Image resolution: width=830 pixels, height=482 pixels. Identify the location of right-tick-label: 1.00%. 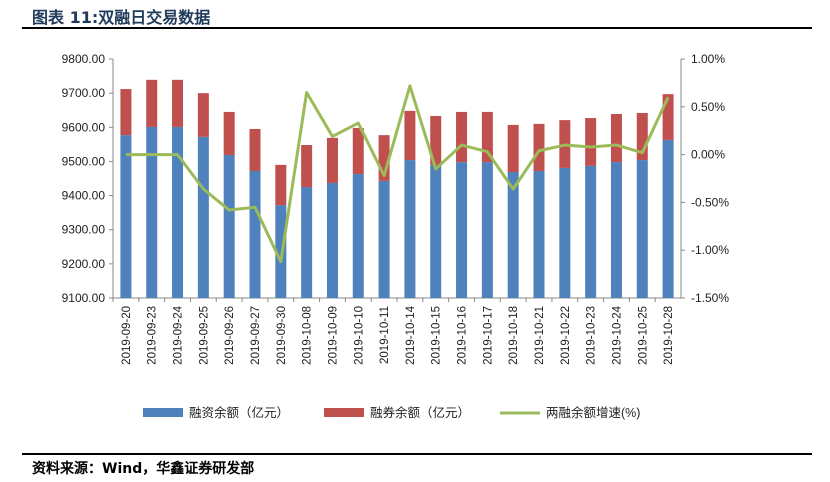
(708, 59).